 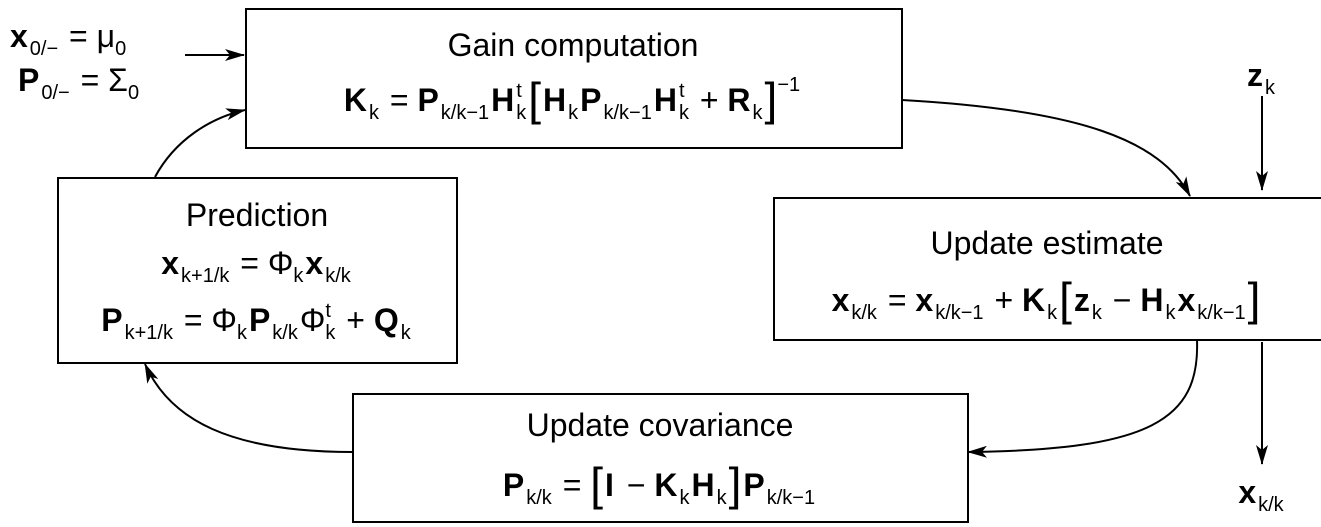 I want to click on covariance-to-prediction-arrow, so click(x=249, y=408).